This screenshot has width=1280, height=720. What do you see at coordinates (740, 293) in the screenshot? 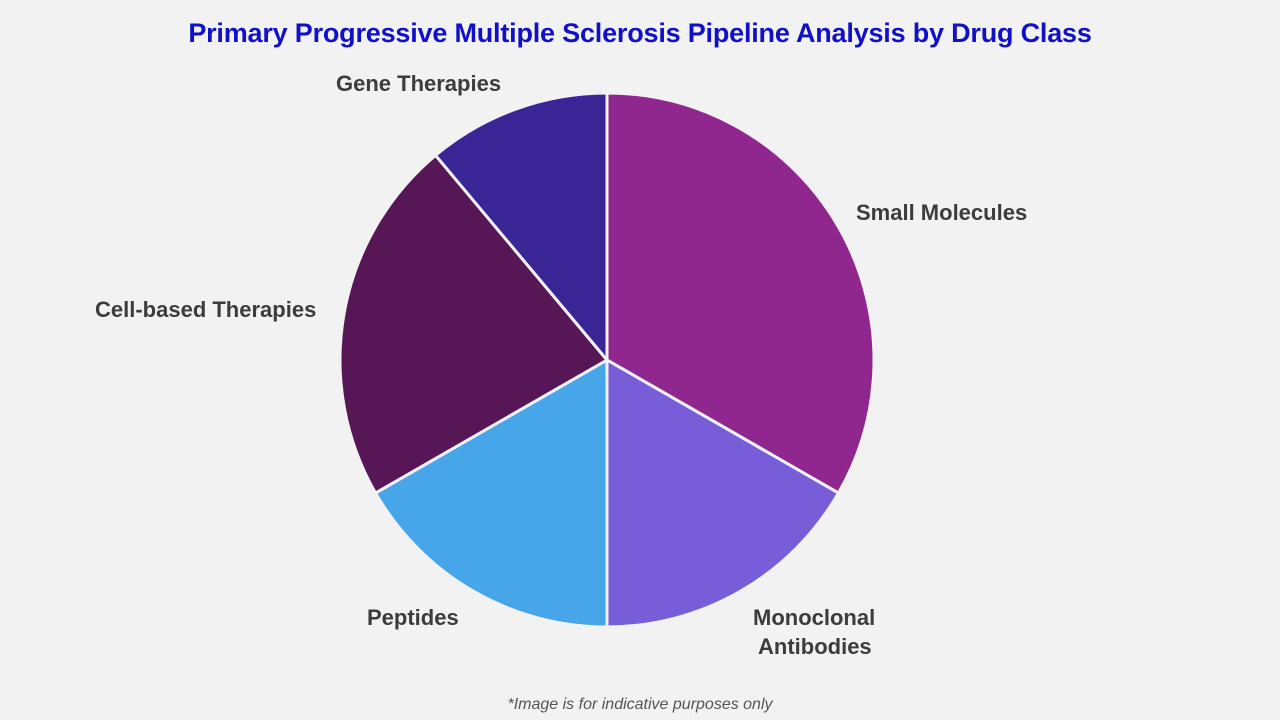
I see `pie-slice-small-molecules` at bounding box center [740, 293].